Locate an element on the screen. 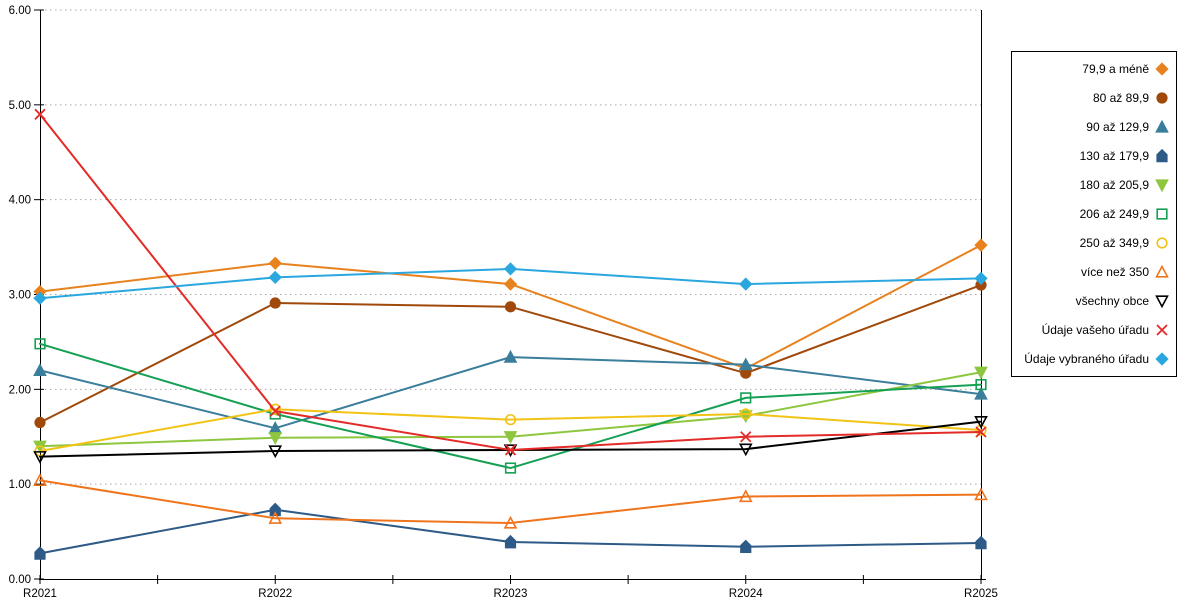  legend-label: 90 až 129,9 is located at coordinates (1117, 126).